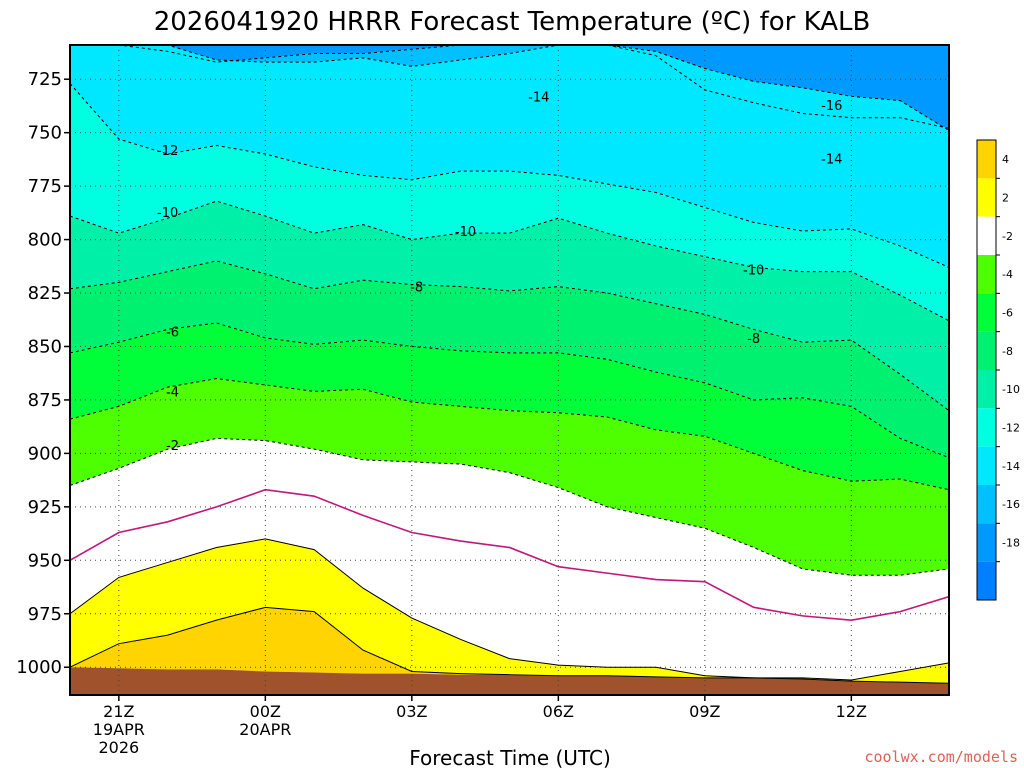 This screenshot has width=1024, height=768. What do you see at coordinates (45, 614) in the screenshot?
I see `y-tick-label: 975` at bounding box center [45, 614].